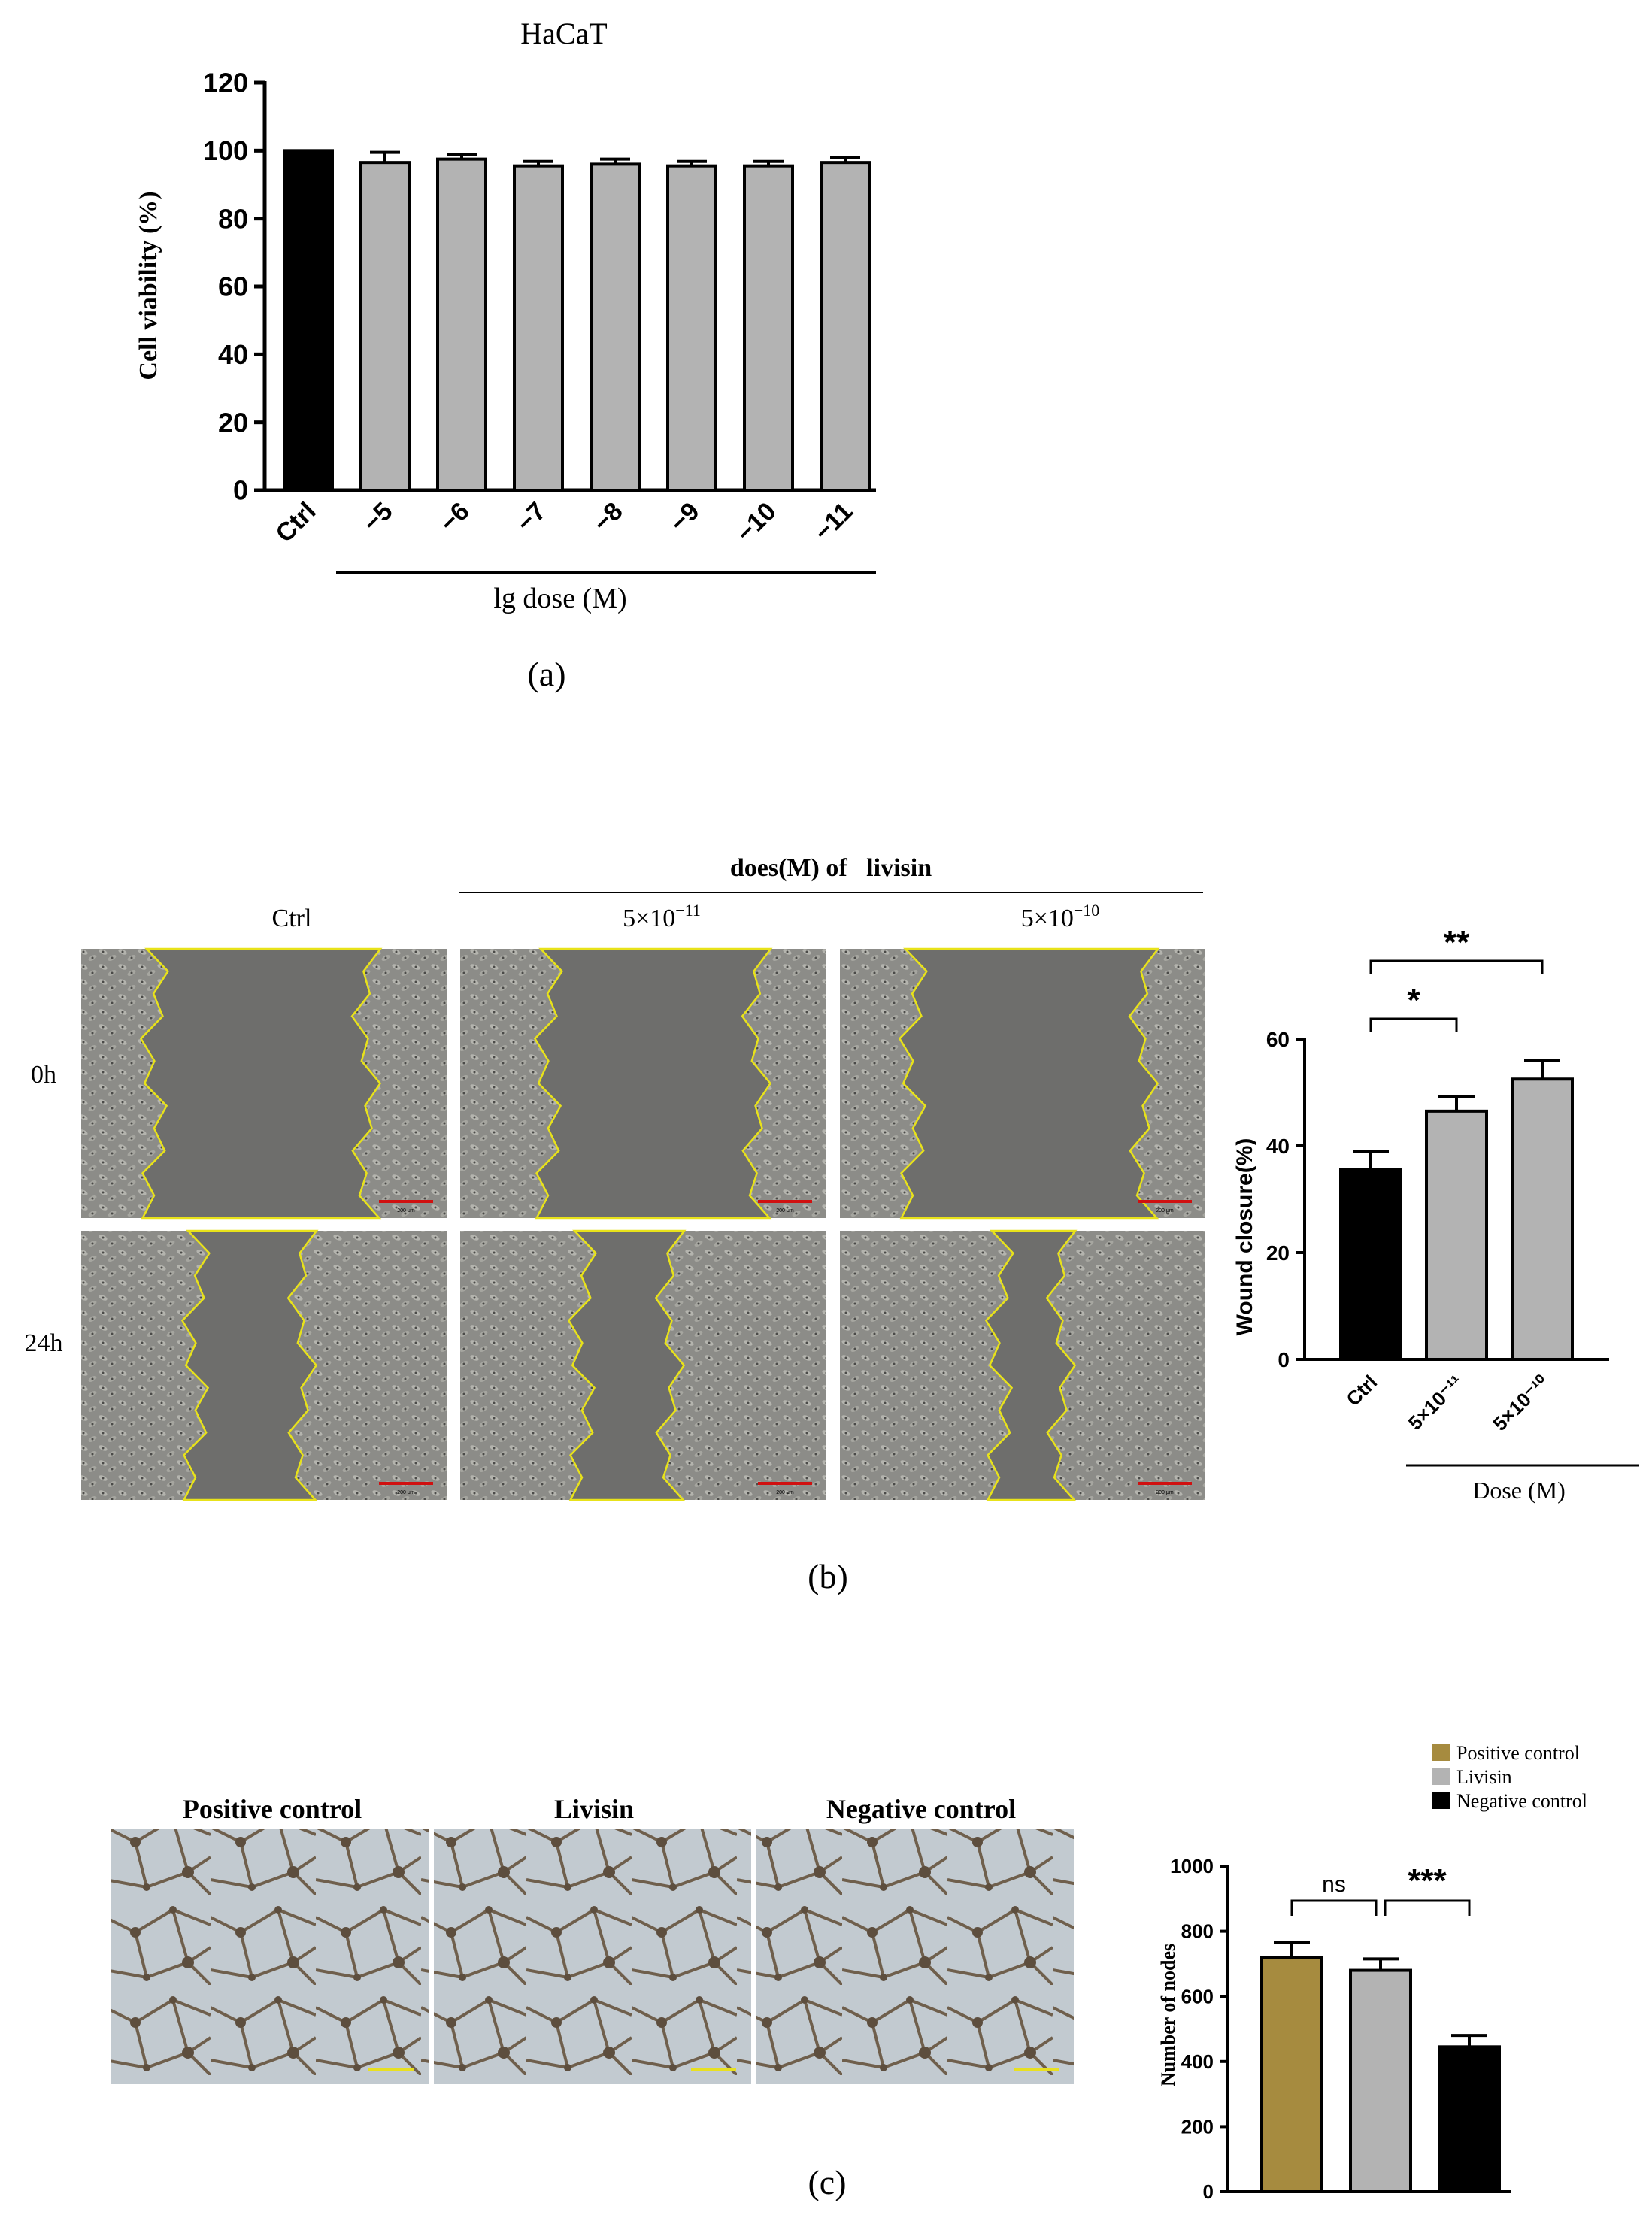 Image resolution: width=1652 pixels, height=2215 pixels. What do you see at coordinates (546, 674) in the screenshot?
I see `panel-a-label: (a)` at bounding box center [546, 674].